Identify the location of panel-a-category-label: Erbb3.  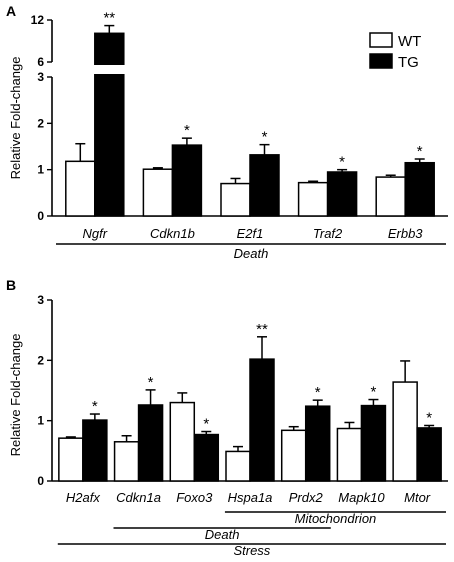
(405, 233).